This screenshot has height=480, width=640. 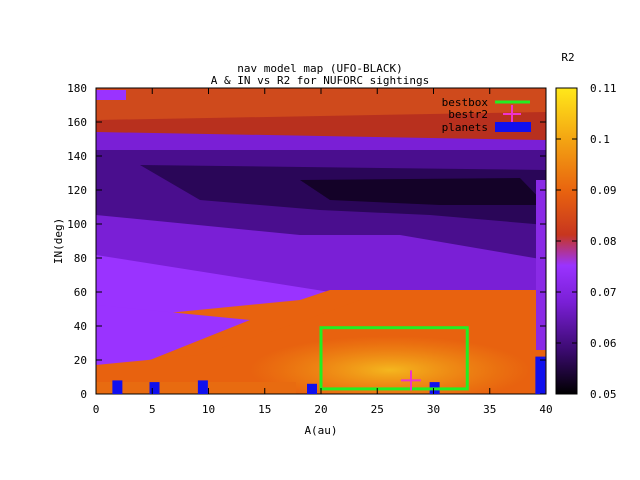 What do you see at coordinates (468, 114) in the screenshot?
I see `legend-label-bestr2: bestr2` at bounding box center [468, 114].